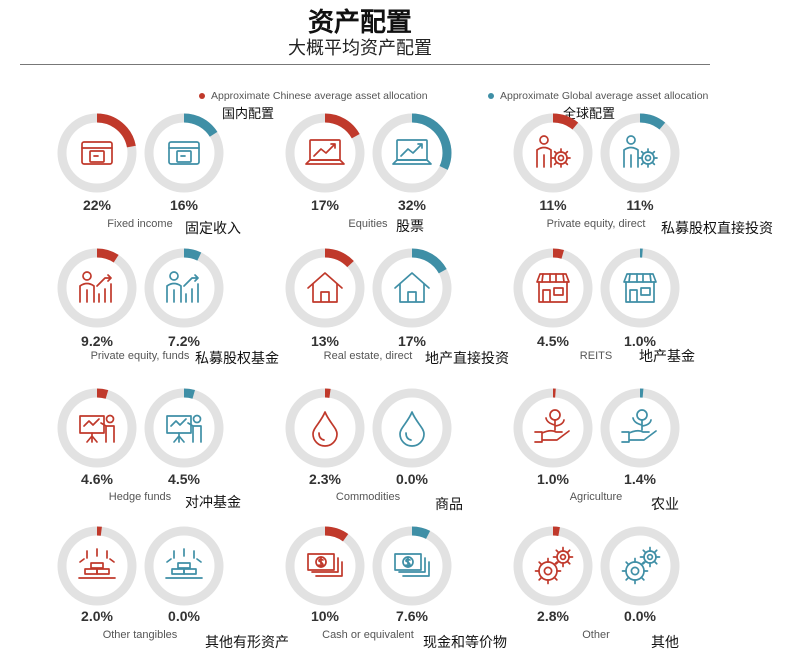 Image resolution: width=796 pixels, height=656 pixels. I want to click on category-7-label-zh: 商品, so click(449, 504).